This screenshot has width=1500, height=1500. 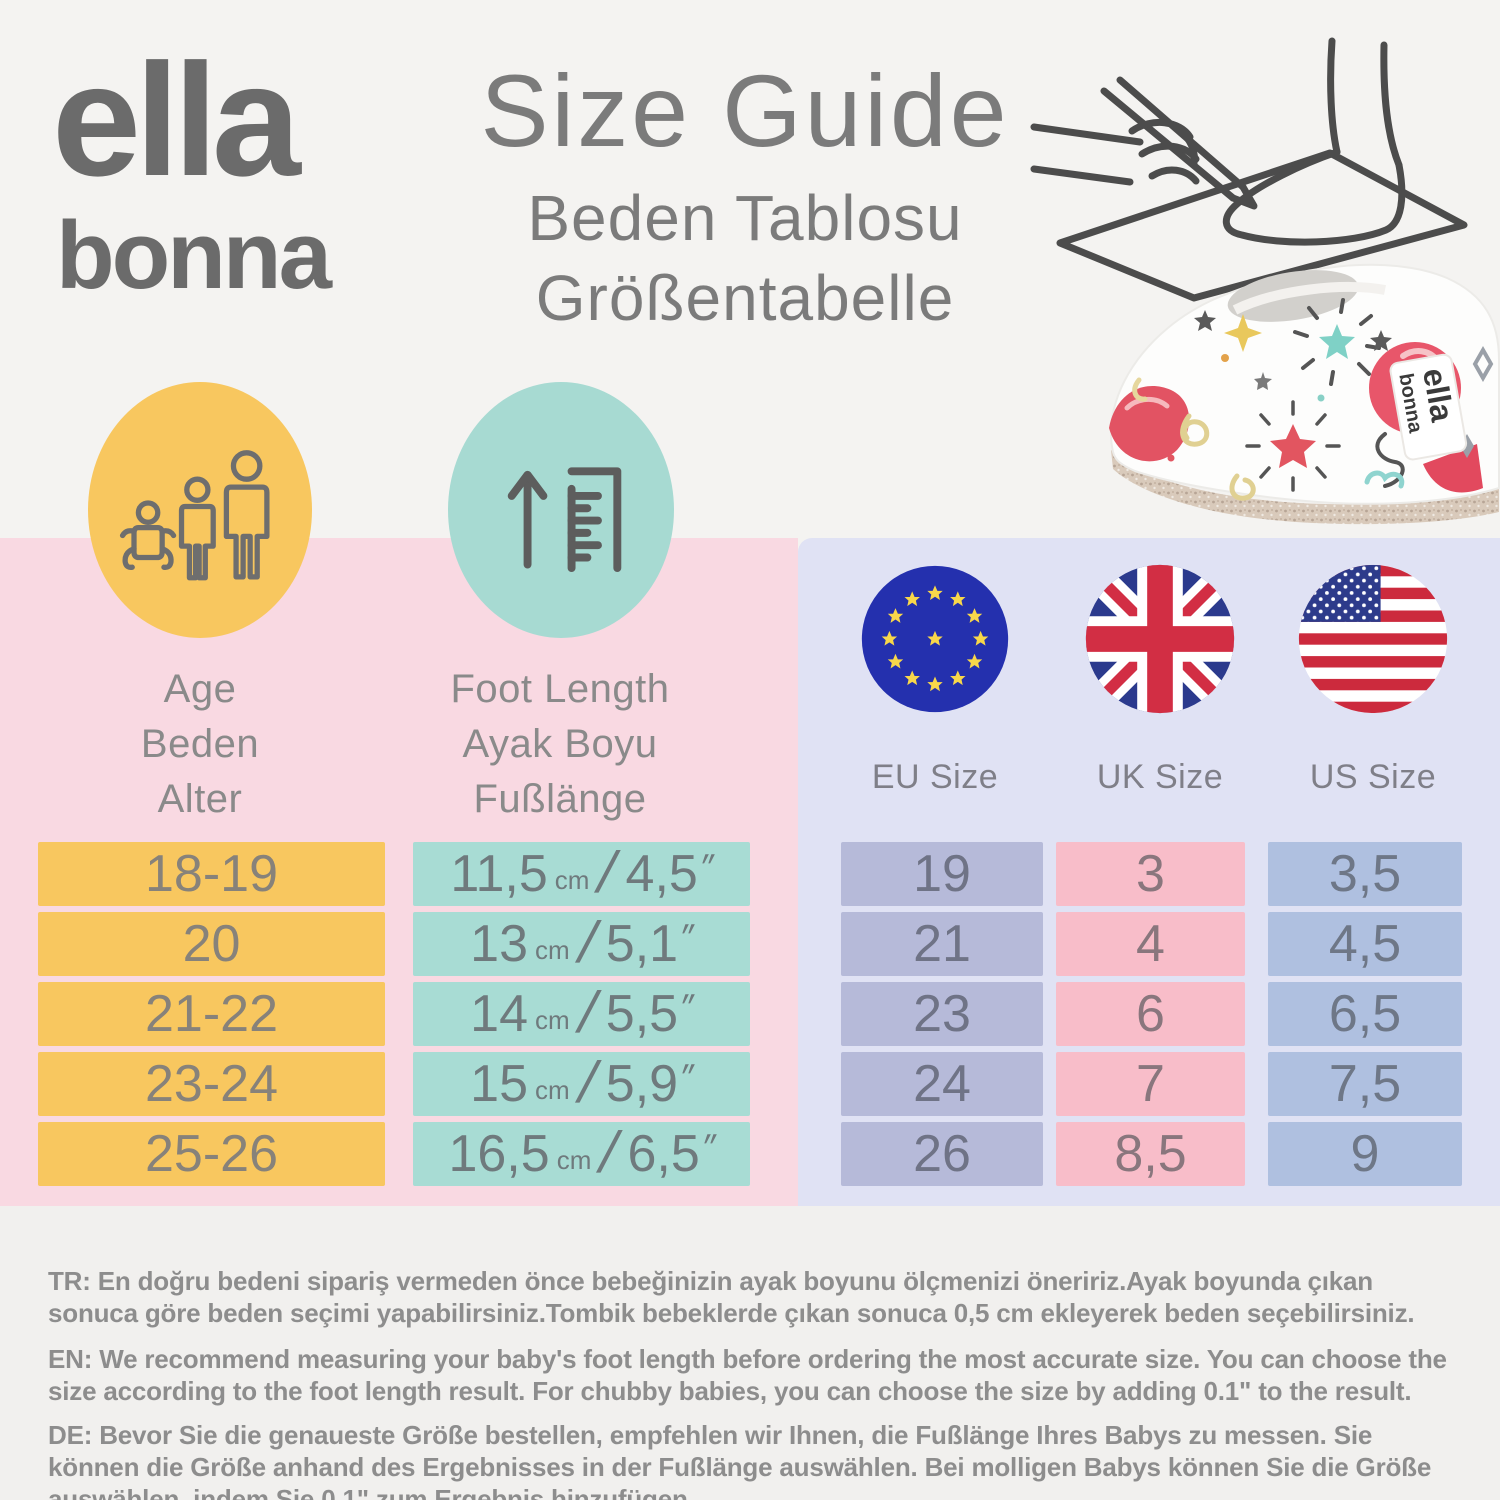 I want to click on uk-size-column: 3 4 6 7 8,5, so click(x=1150, y=1014).